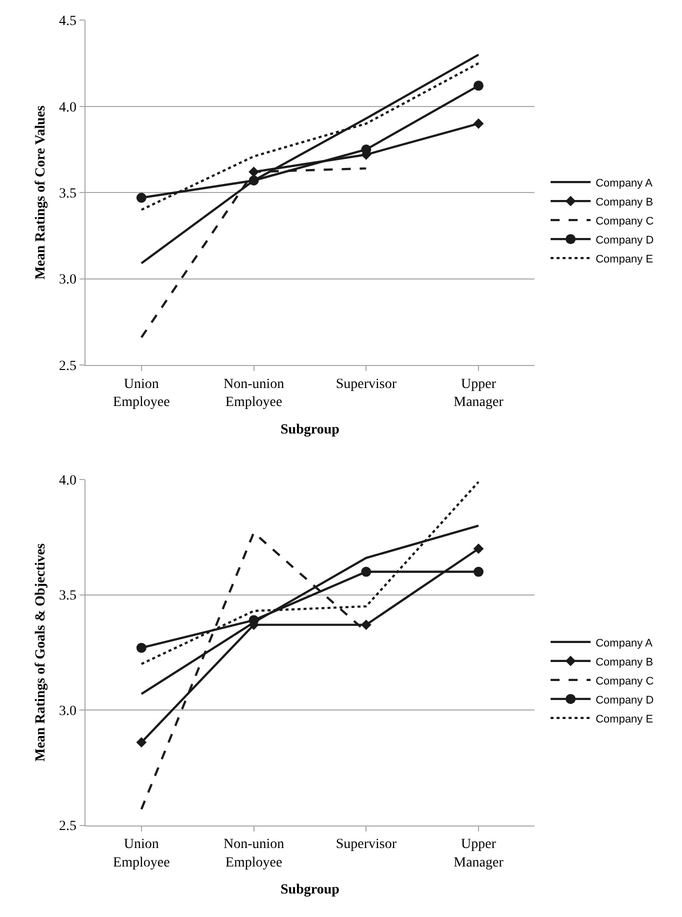 This screenshot has height=917, width=682. Describe the element at coordinates (67, 22) in the screenshot. I see `y-tick-label: 4.5` at that location.